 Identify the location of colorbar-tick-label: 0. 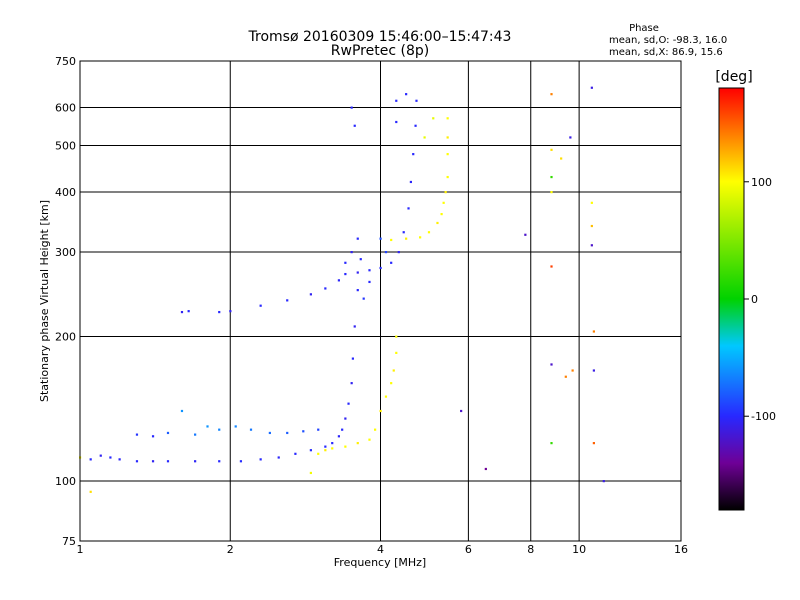
(754, 299).